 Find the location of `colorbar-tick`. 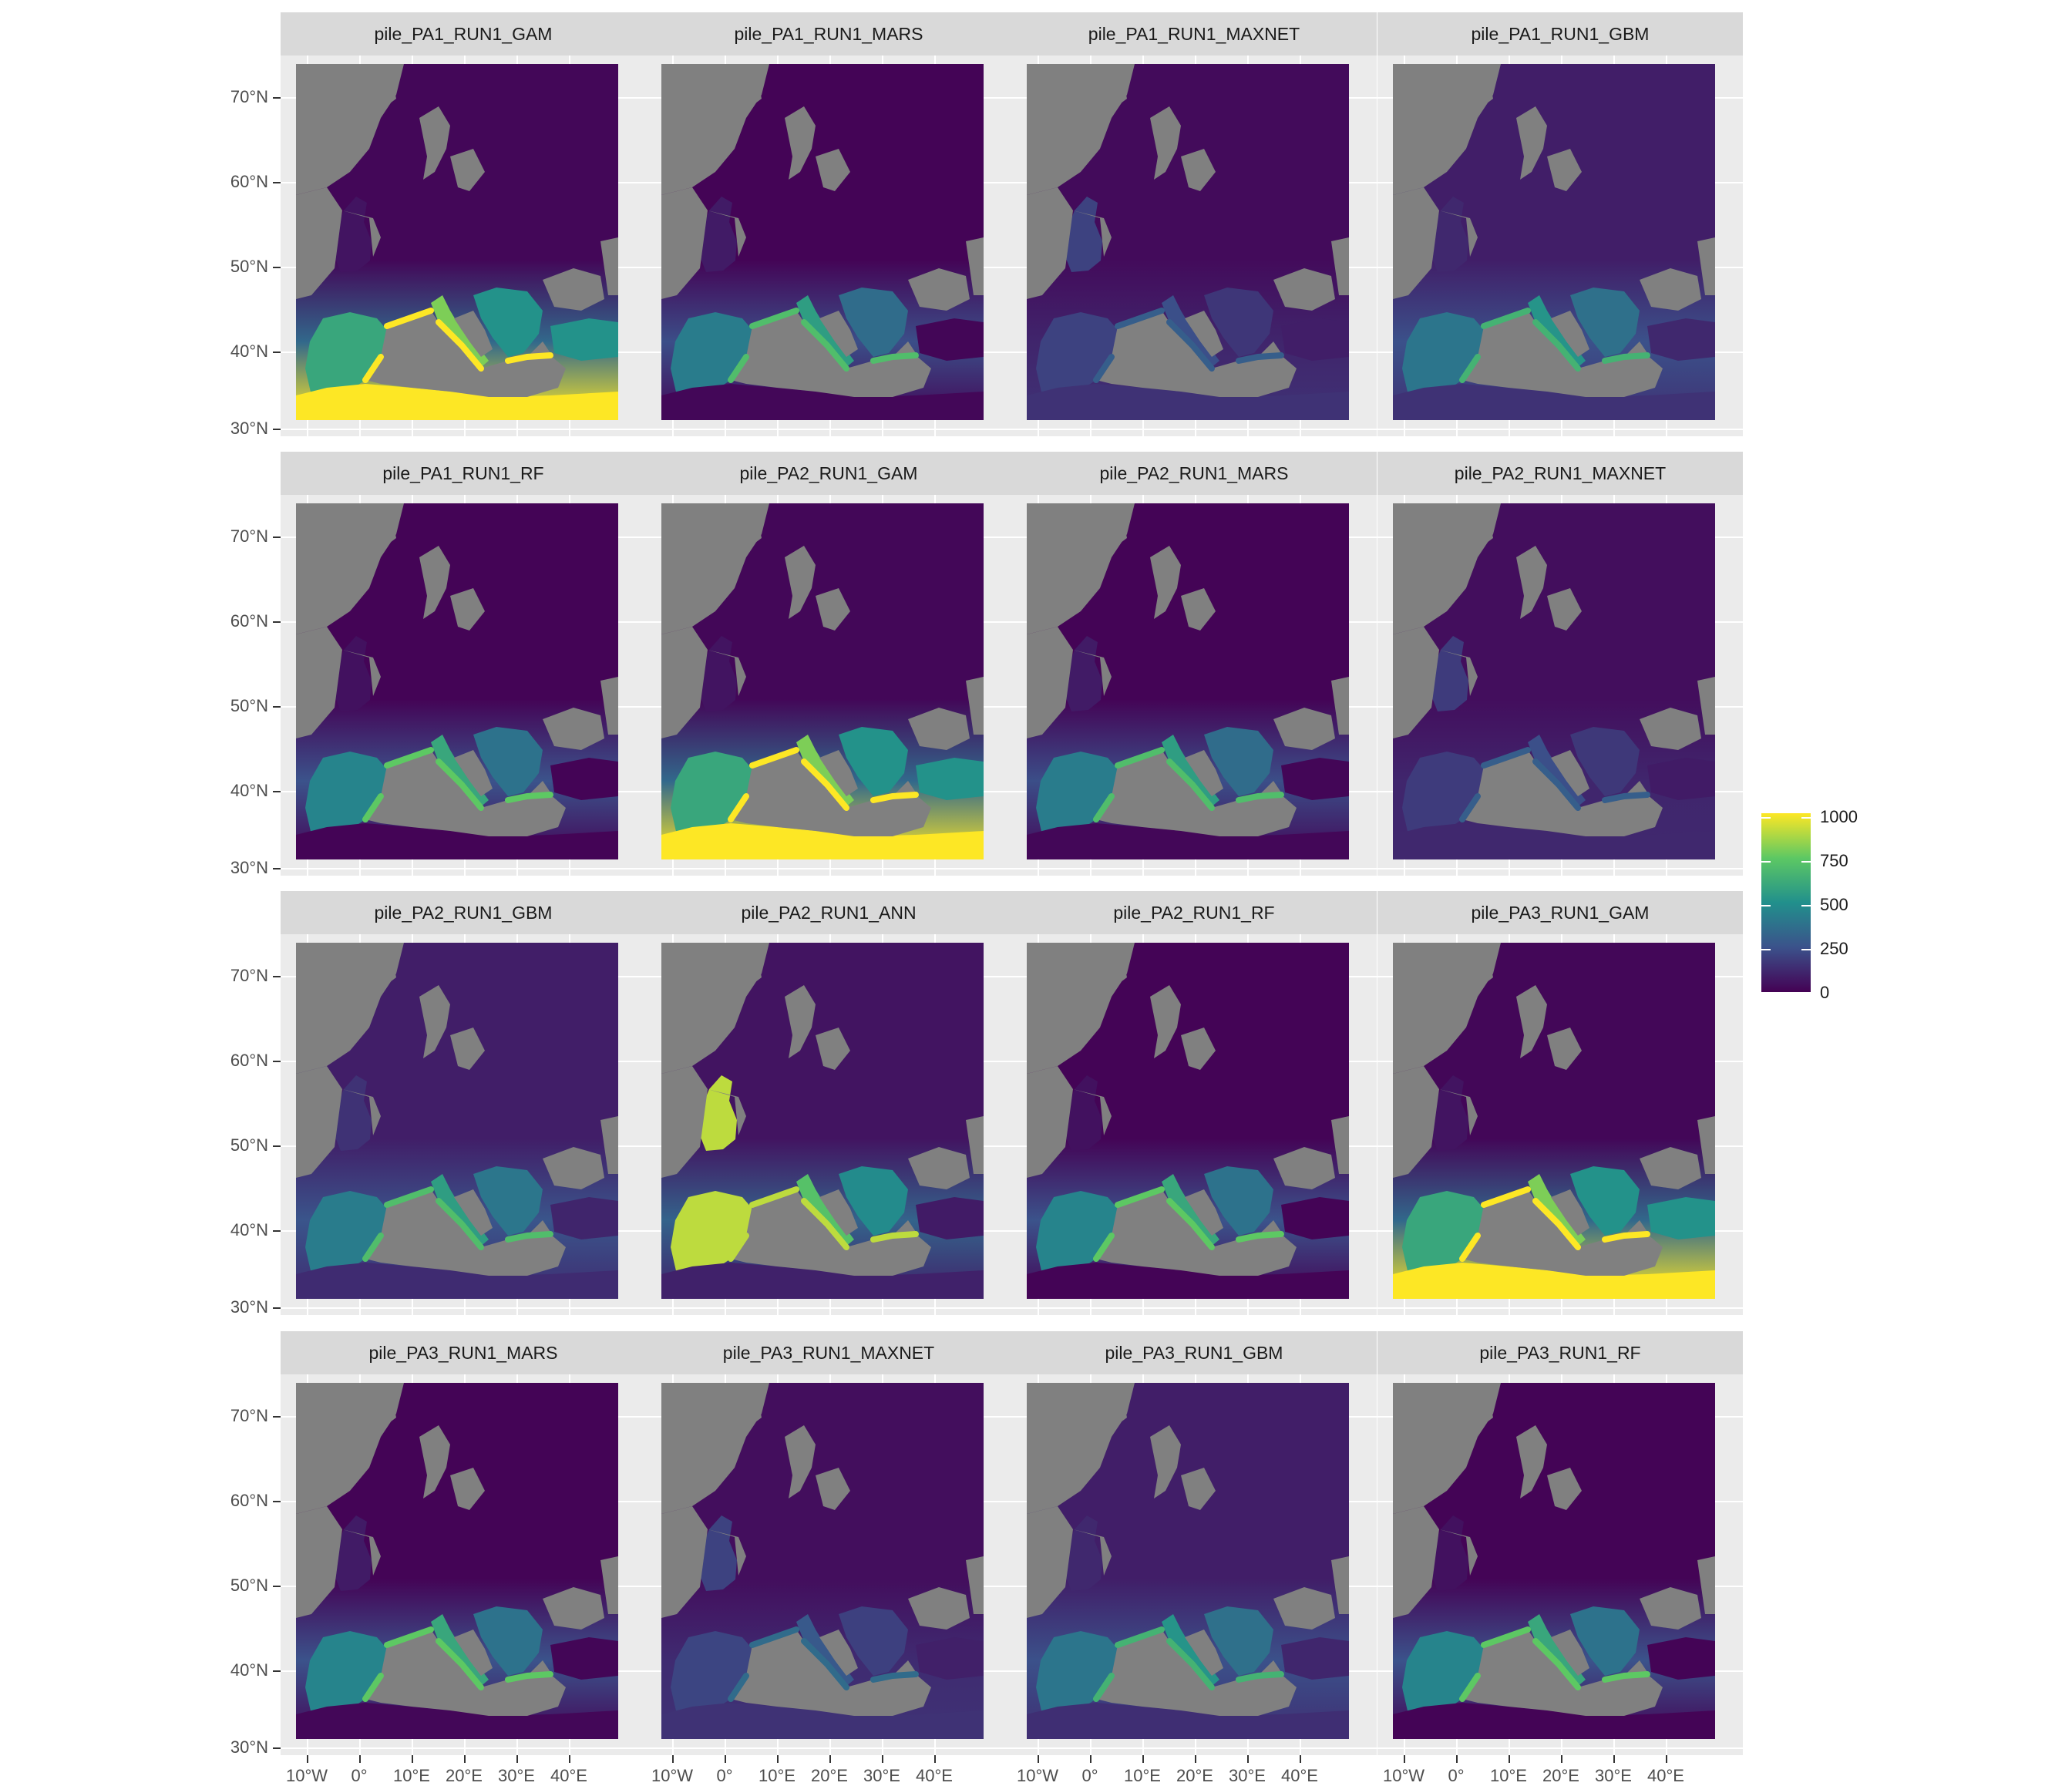

colorbar-tick is located at coordinates (1806, 905).